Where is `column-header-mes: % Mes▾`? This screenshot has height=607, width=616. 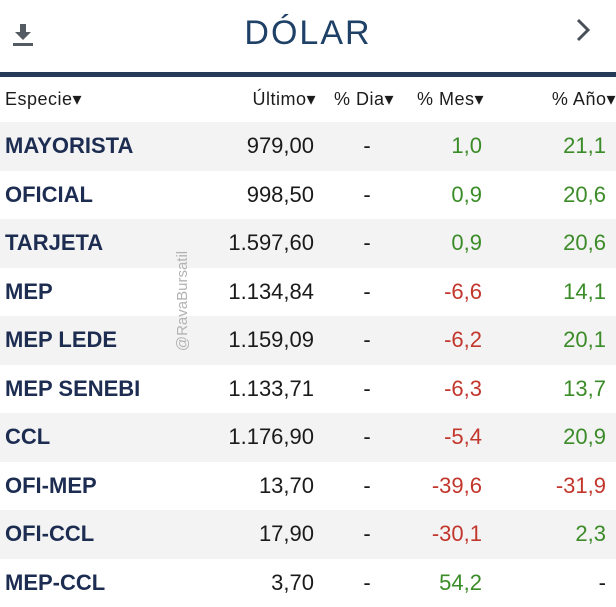 column-header-mes: % Mes▾ is located at coordinates (443, 99).